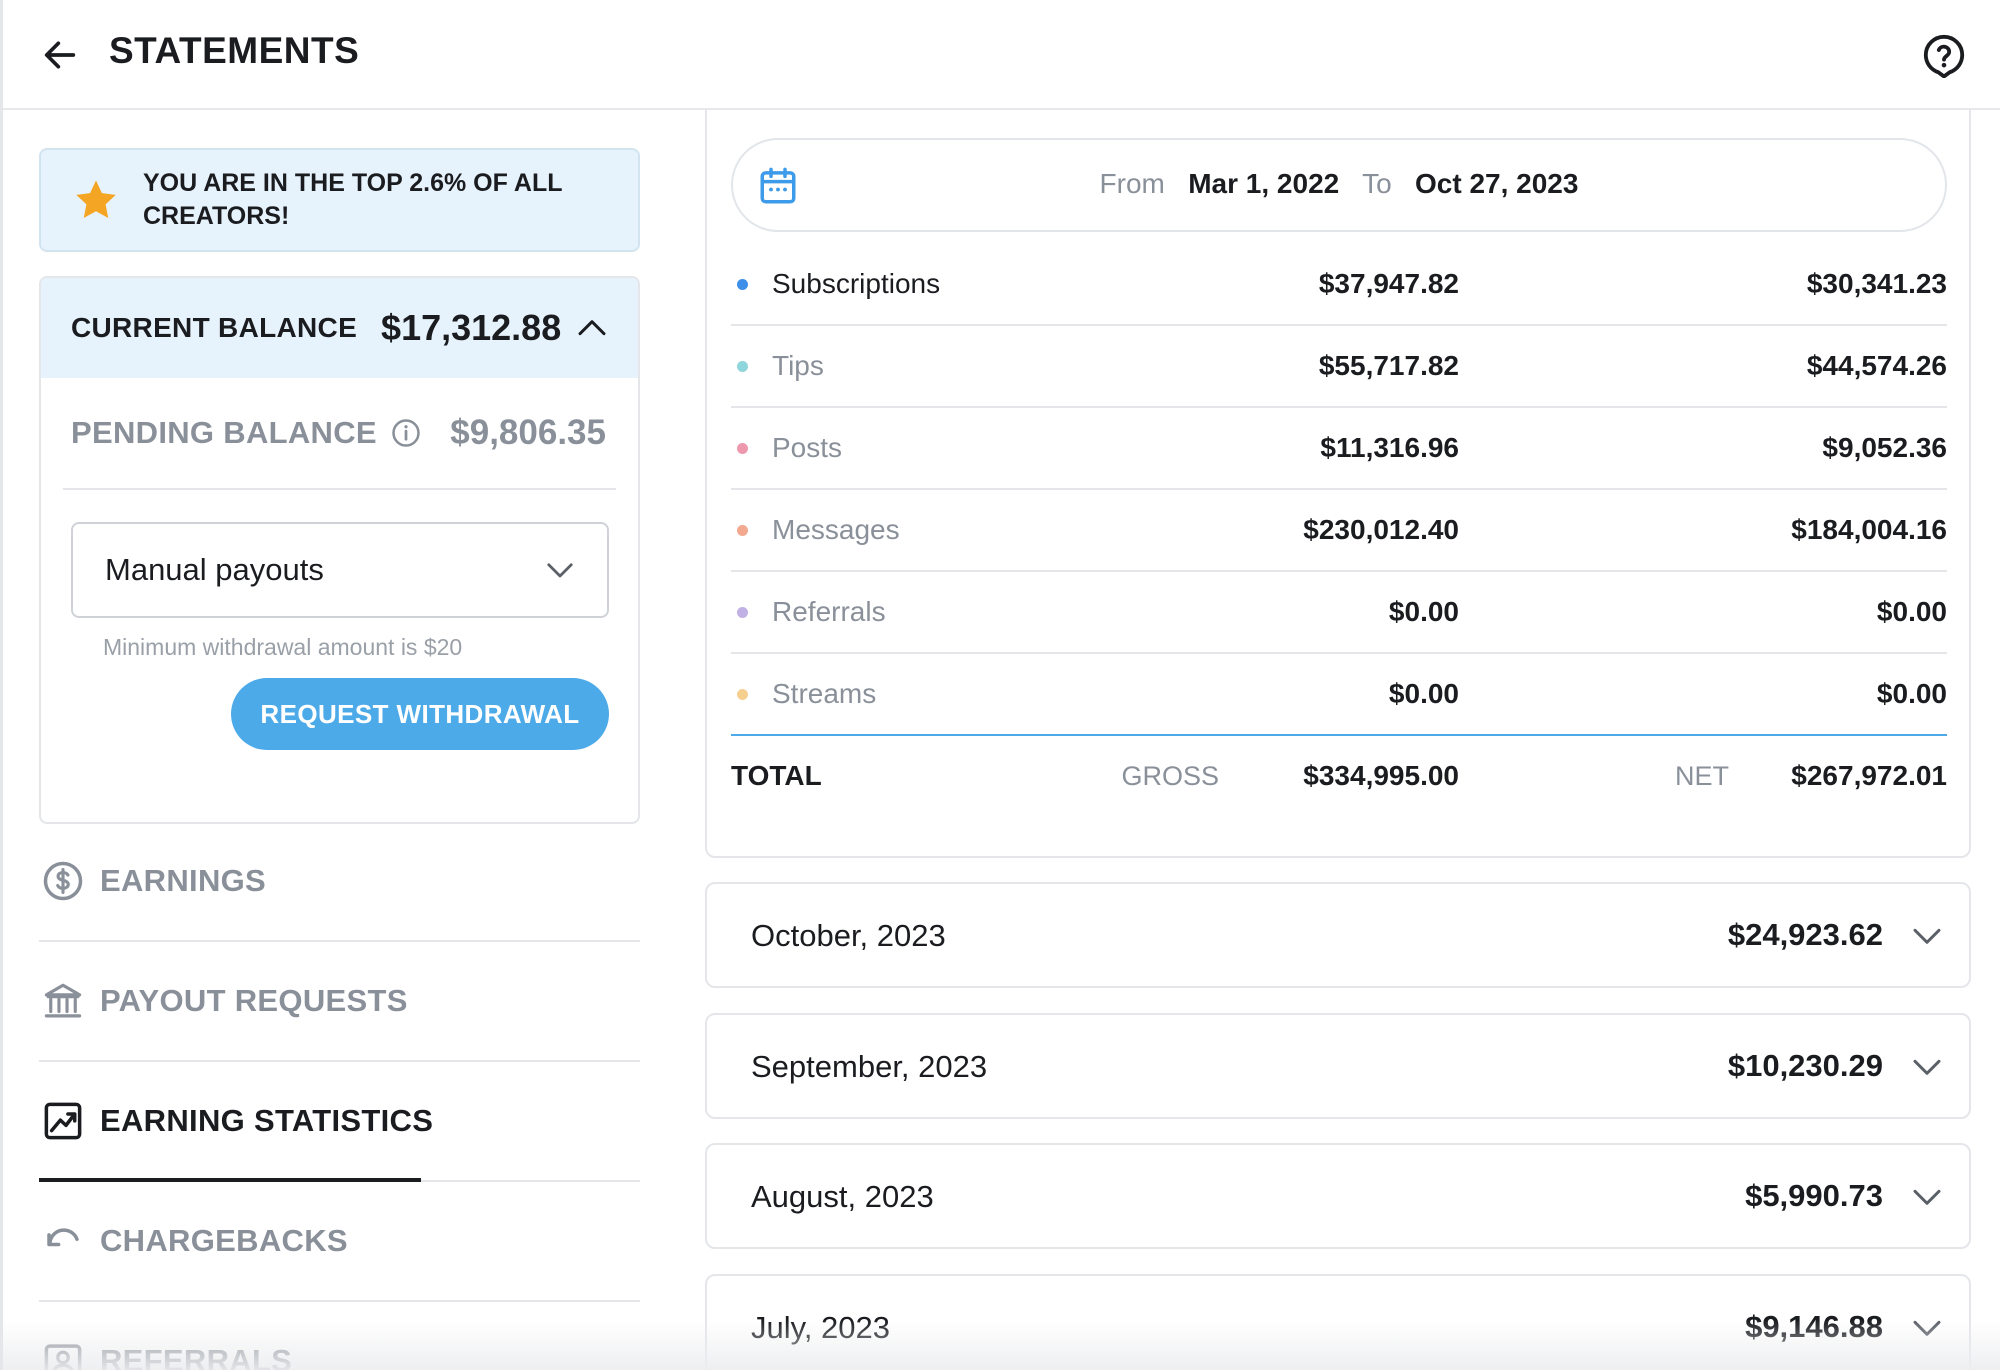 This screenshot has height=1370, width=2000. Describe the element at coordinates (798, 365) in the screenshot. I see `category-name: Tips` at that location.